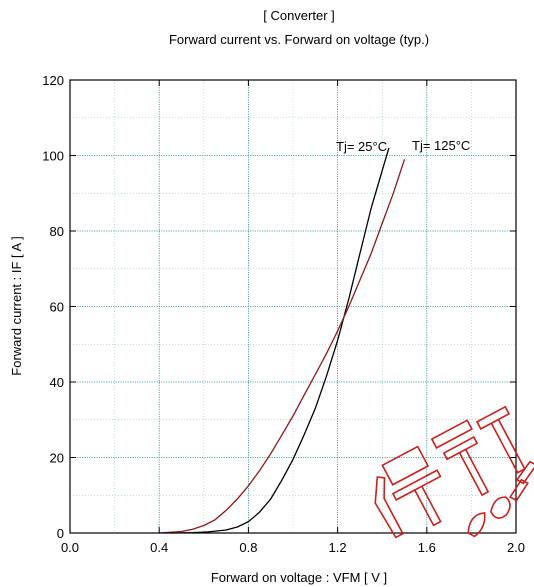  I want to click on x-tick-label: 0.4, so click(159, 547).